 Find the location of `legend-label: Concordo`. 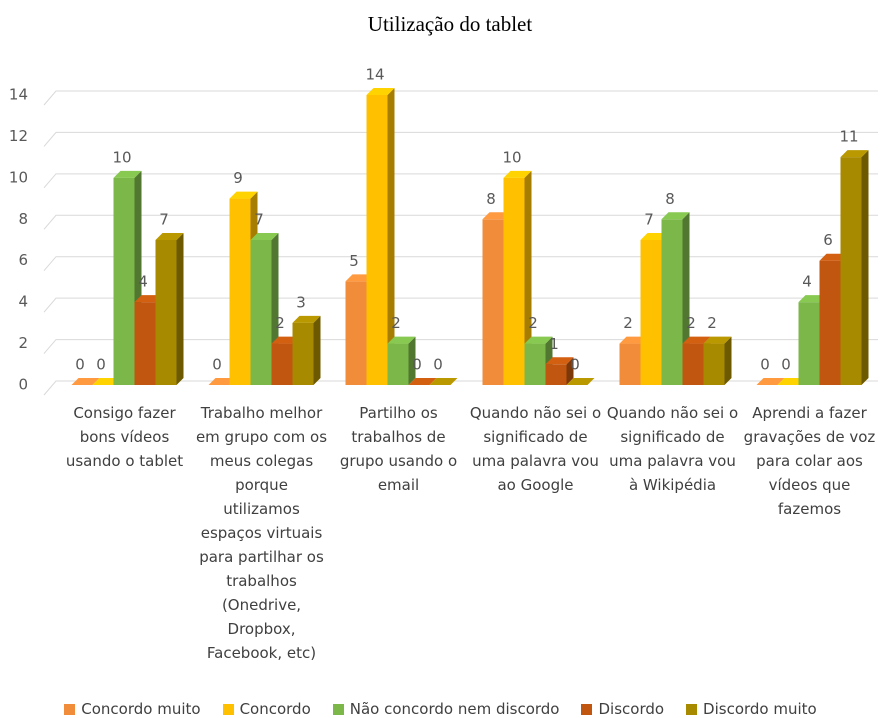

legend-label: Concordo is located at coordinates (275, 709).